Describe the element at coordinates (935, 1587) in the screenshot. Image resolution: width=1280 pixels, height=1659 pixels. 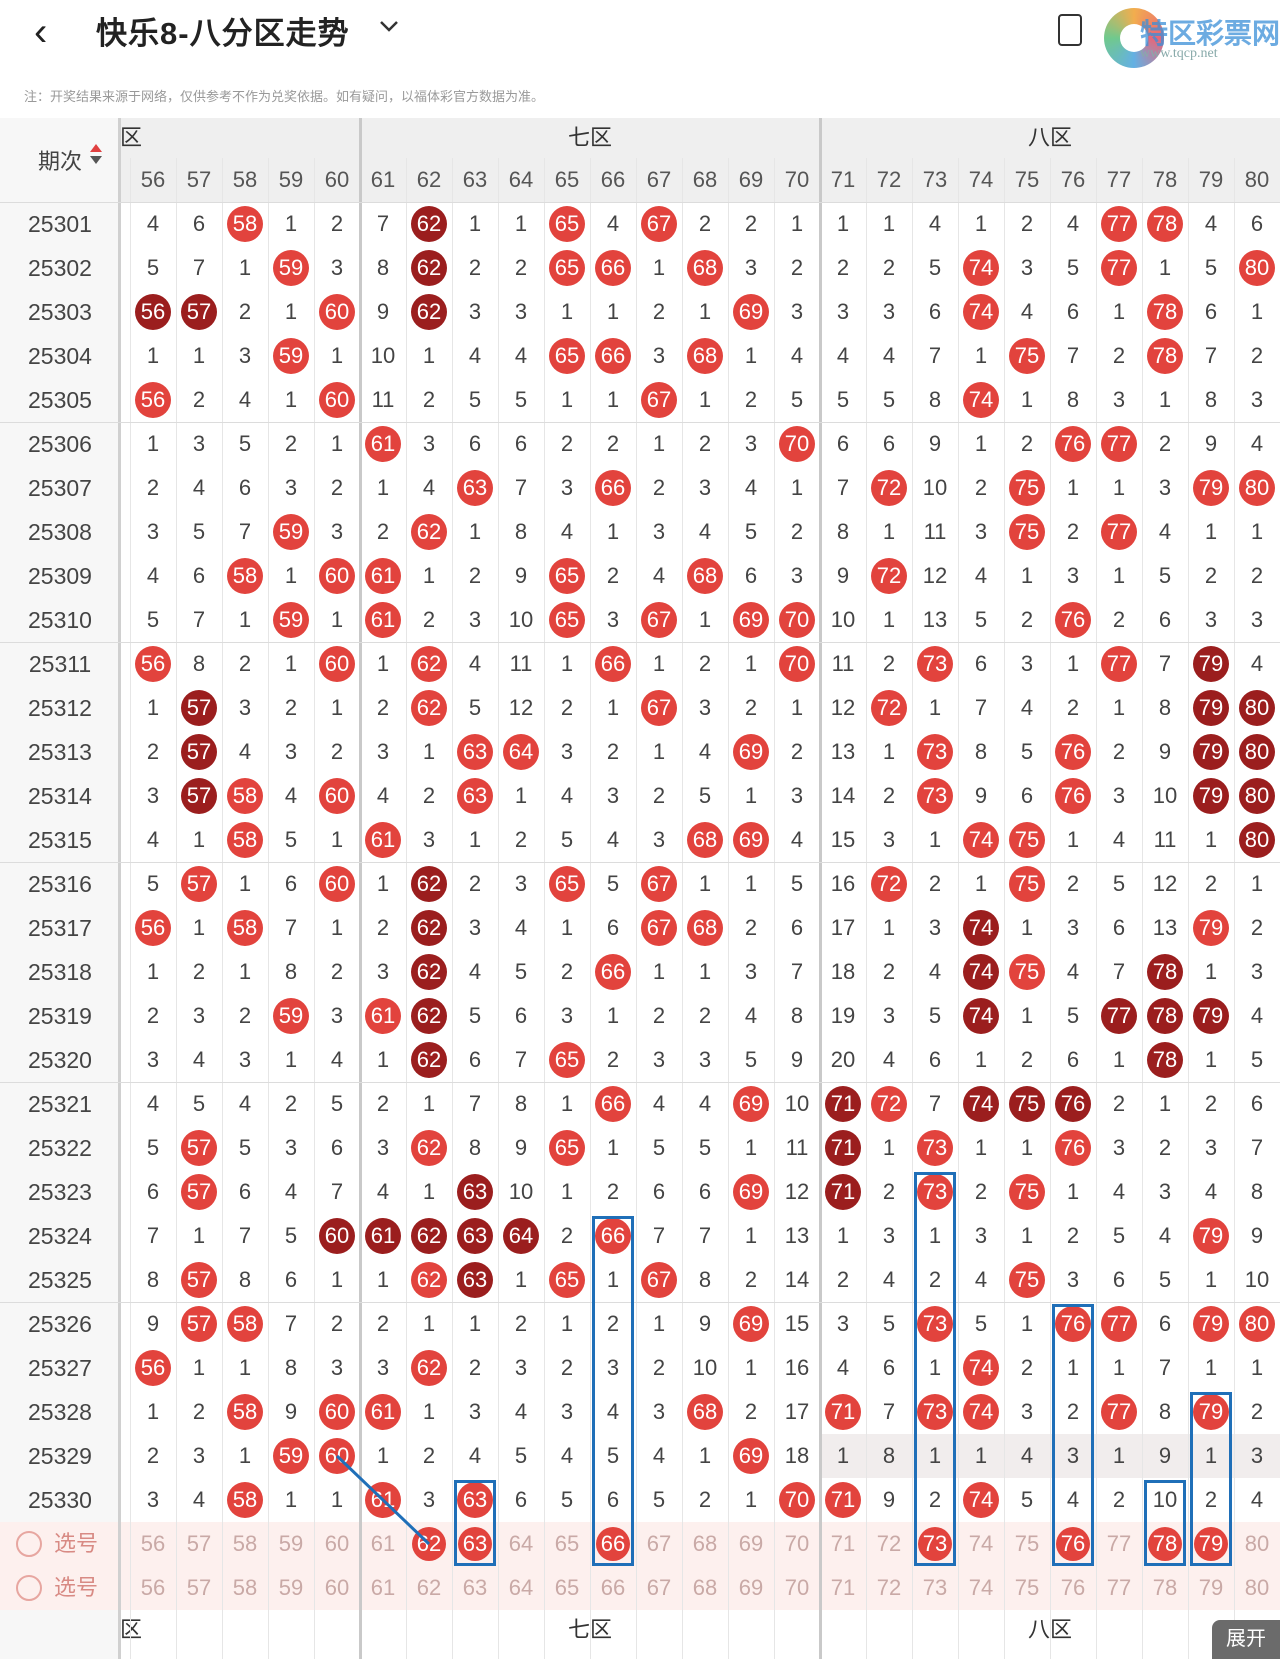
I see `select-number-73: 73` at that location.